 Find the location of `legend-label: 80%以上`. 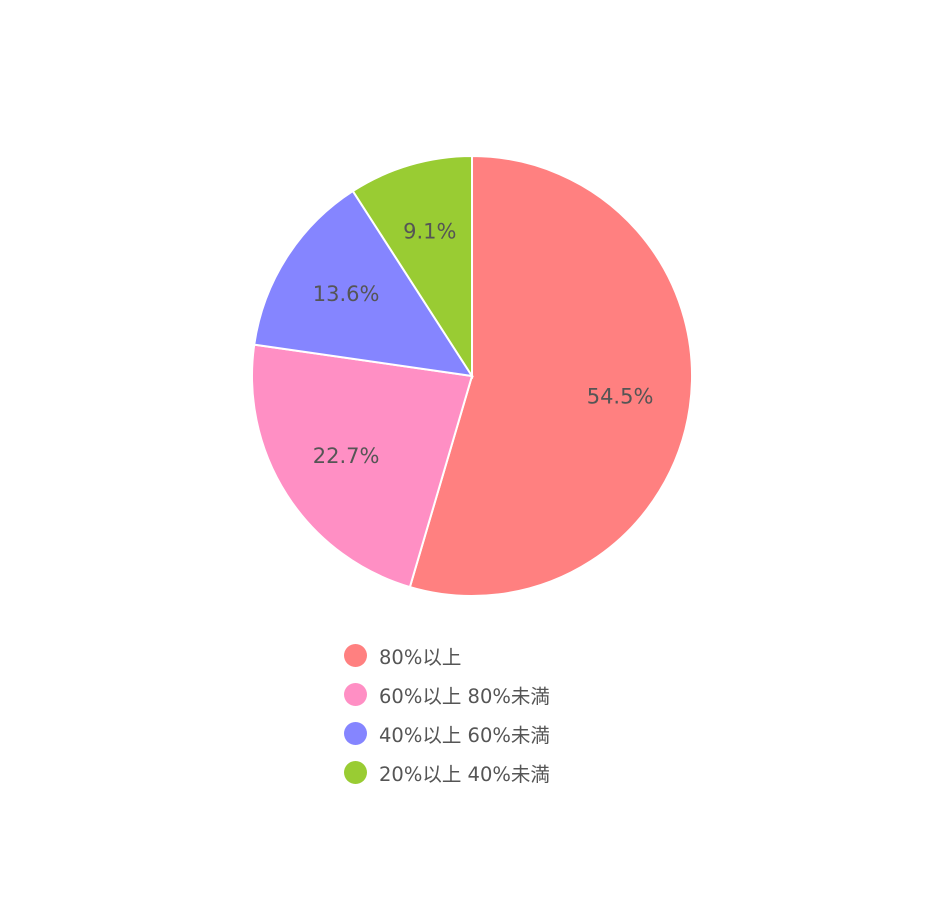

legend-label: 80%以上 is located at coordinates (420, 657).